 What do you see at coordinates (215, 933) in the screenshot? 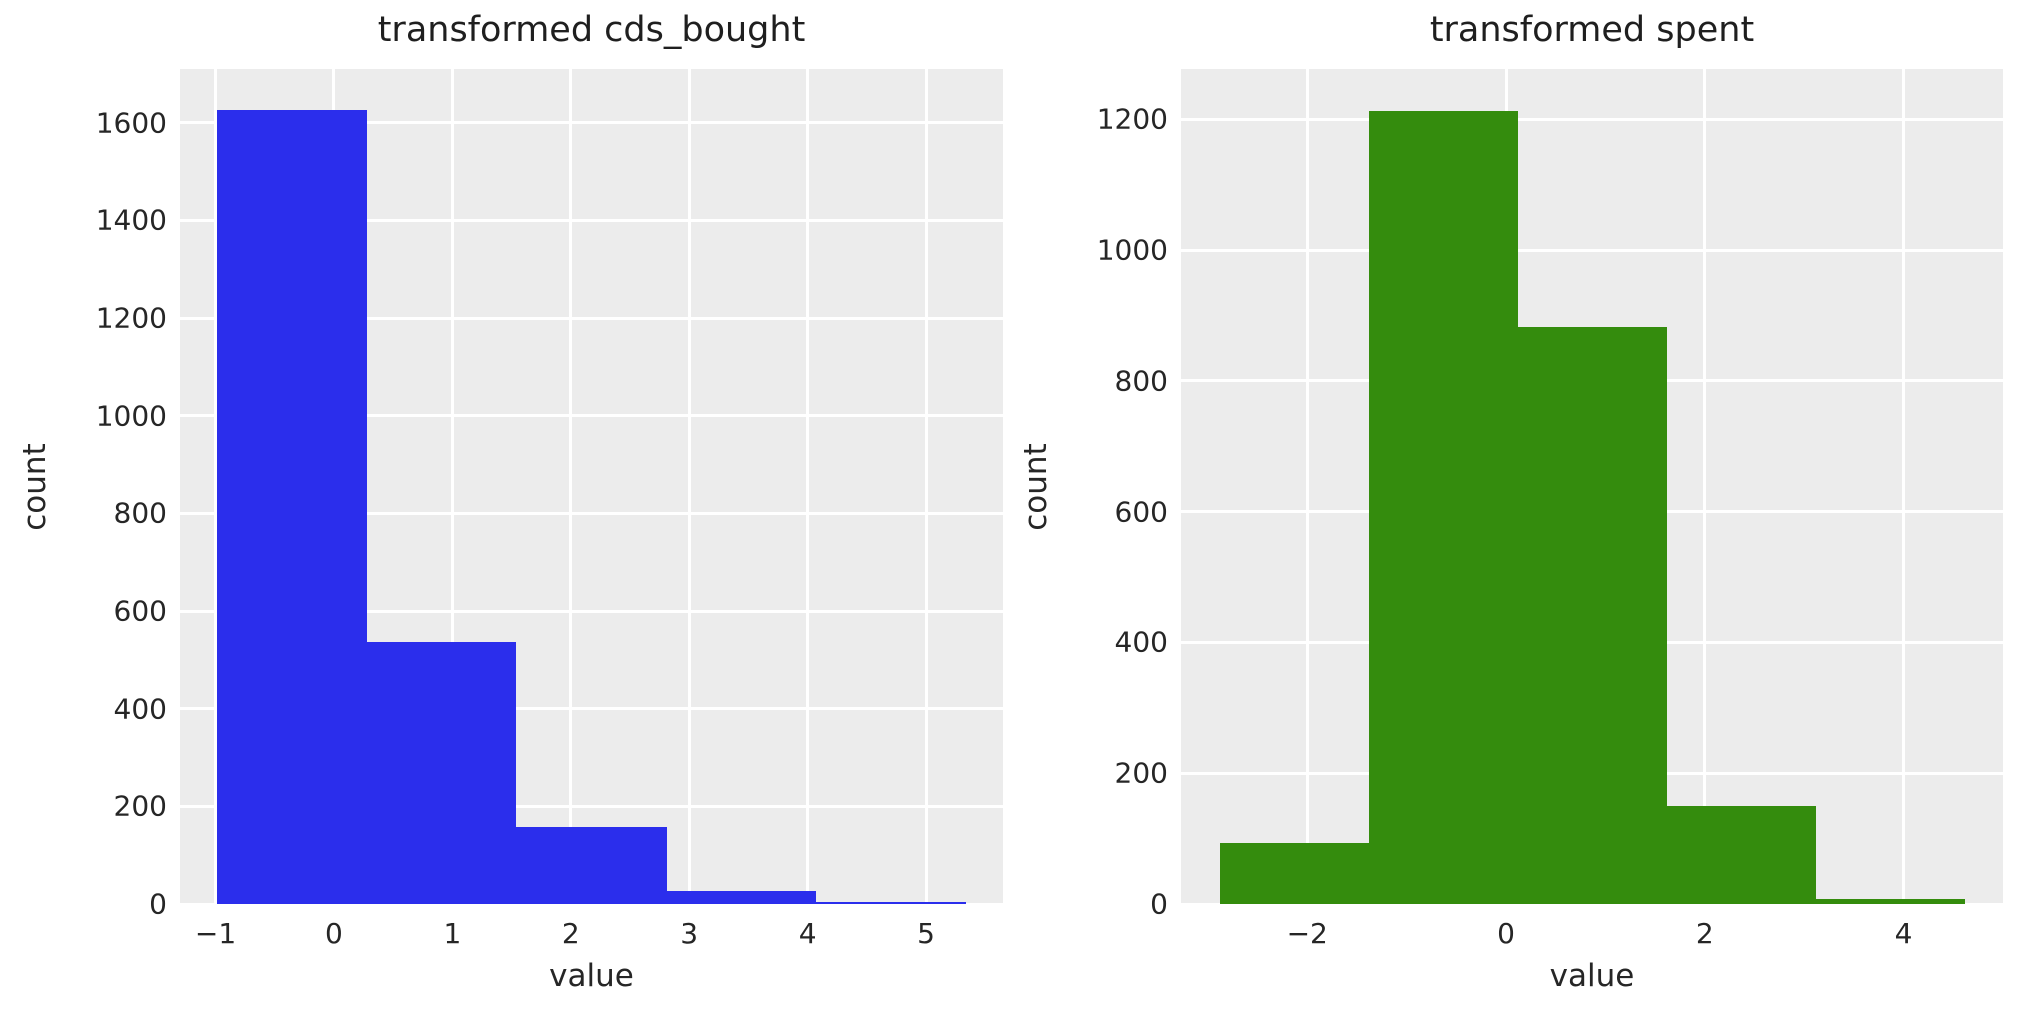
I see `x-tick-label: −1` at bounding box center [215, 933].